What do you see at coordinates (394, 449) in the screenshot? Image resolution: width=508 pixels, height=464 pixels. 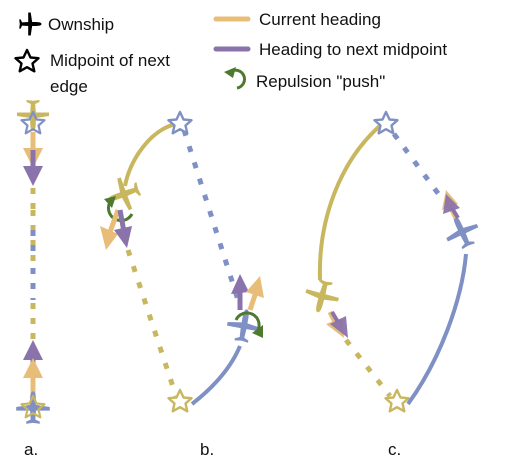 I see `panel-c-label: c.` at bounding box center [394, 449].